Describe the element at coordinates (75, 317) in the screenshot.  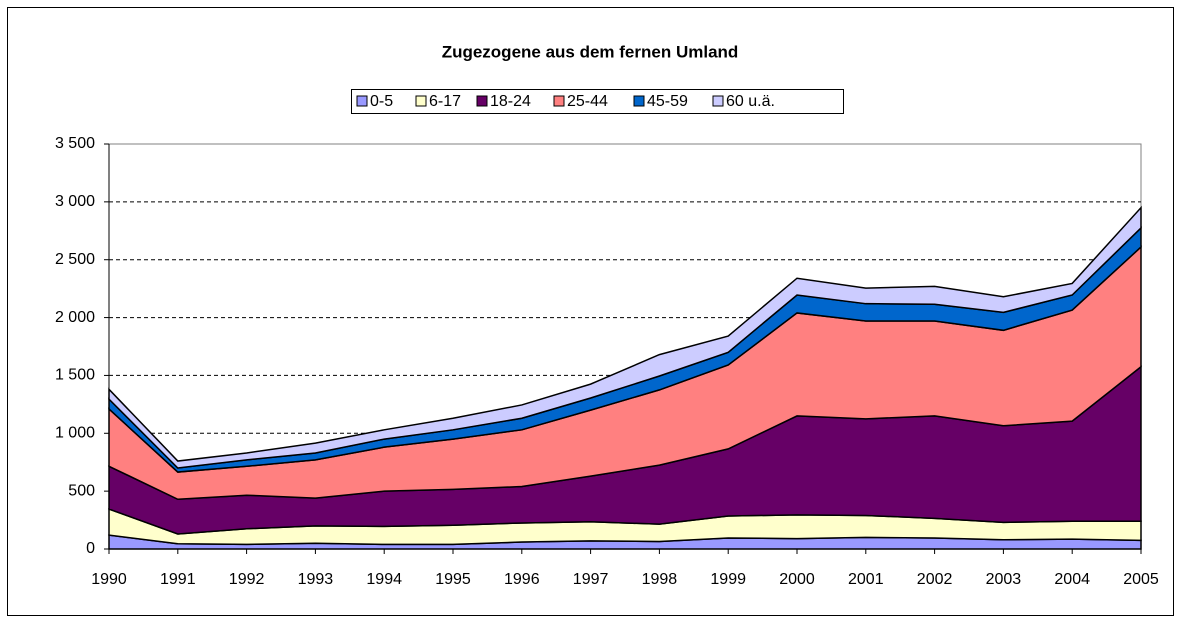
I see `y-tick-label: 2 000` at that location.